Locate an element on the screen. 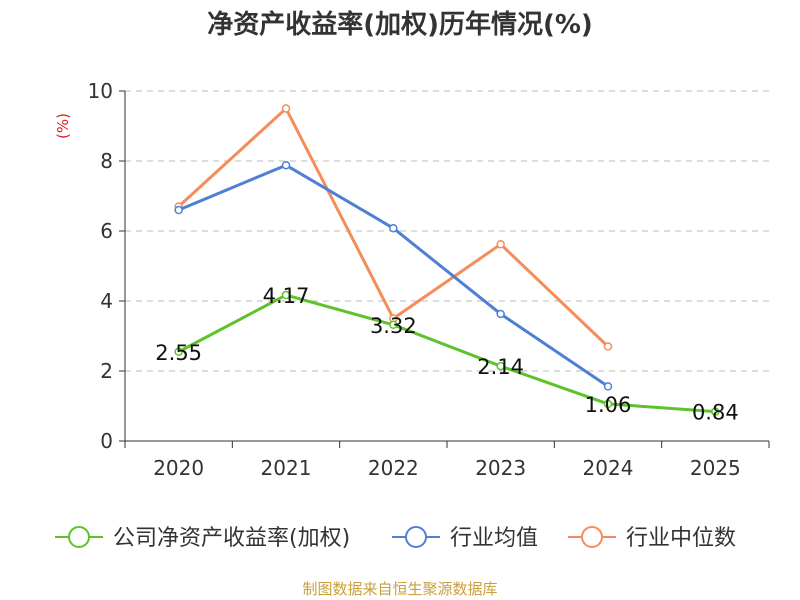  data-point-s0-2021 is located at coordinates (286, 295).